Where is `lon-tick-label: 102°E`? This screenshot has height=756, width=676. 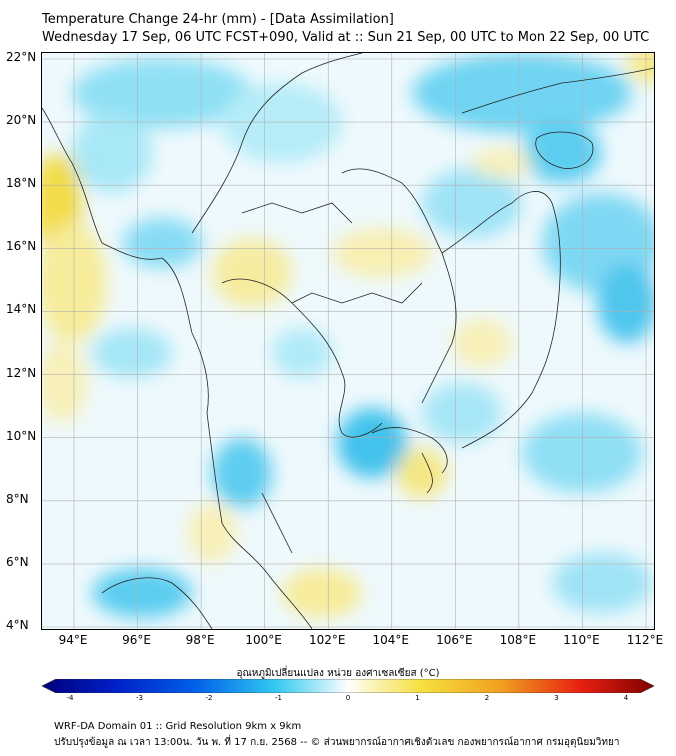
lon-tick-label: 102°E is located at coordinates (327, 640).